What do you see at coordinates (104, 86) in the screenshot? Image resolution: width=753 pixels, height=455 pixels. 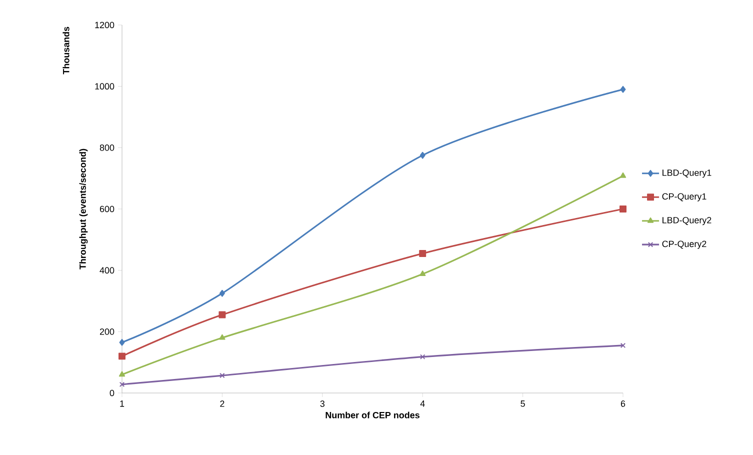 I see `y-tick-label: 1000` at bounding box center [104, 86].